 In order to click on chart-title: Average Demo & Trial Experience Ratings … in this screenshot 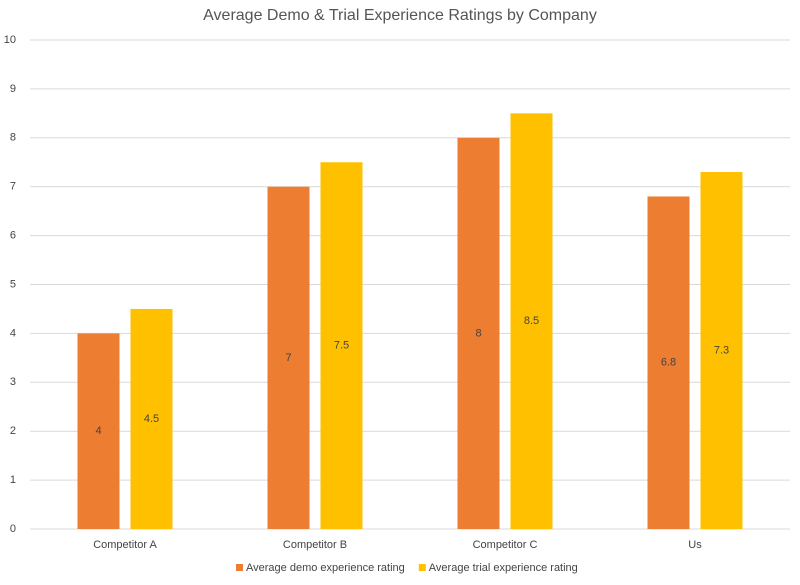, I will do `click(400, 15)`.